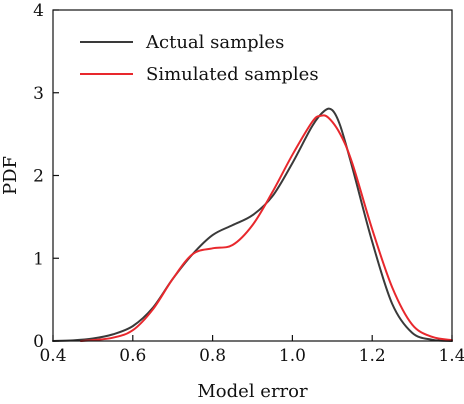 This screenshot has height=404, width=464. Describe the element at coordinates (38, 177) in the screenshot. I see `y-tick-label-2: 2` at that location.